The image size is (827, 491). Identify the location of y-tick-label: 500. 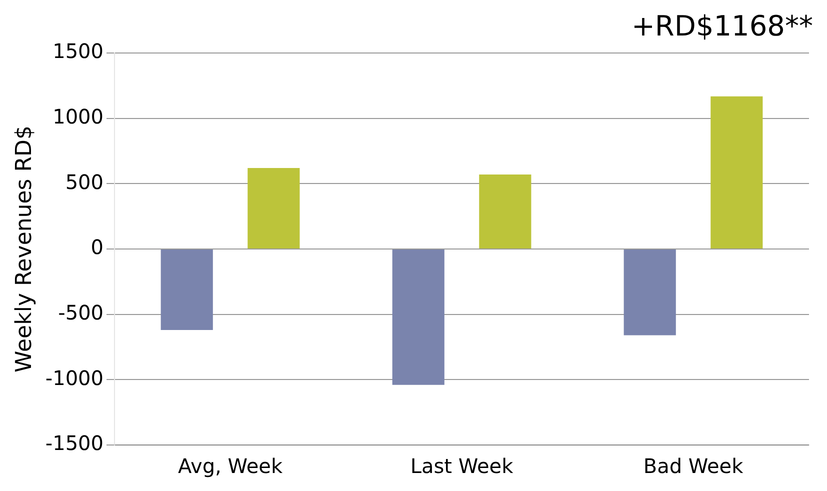
(84, 182).